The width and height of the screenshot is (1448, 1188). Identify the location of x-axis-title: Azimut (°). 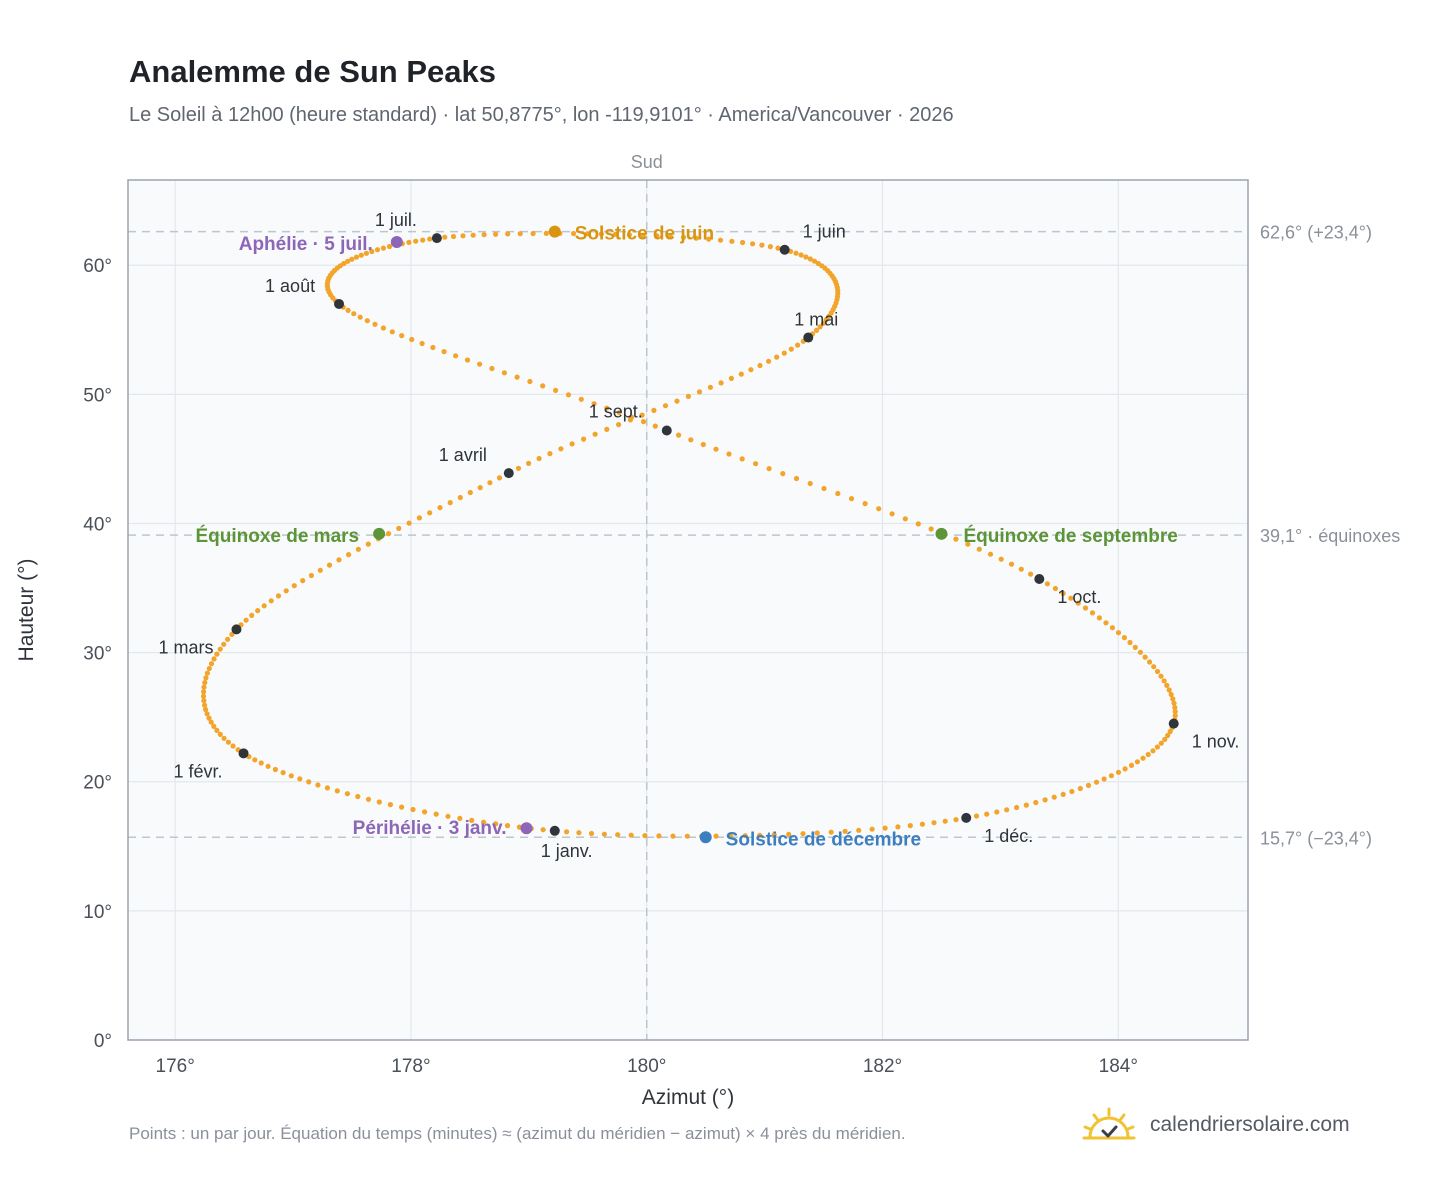
(688, 1097).